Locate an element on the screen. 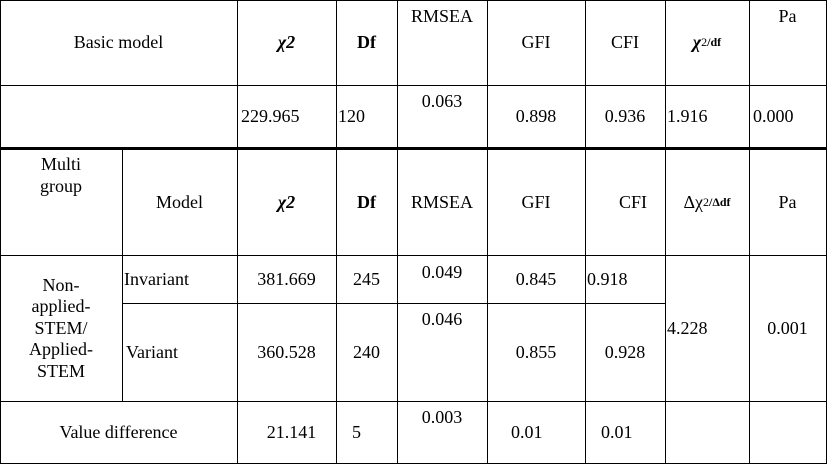  rule-cfi is located at coordinates (585, 232).